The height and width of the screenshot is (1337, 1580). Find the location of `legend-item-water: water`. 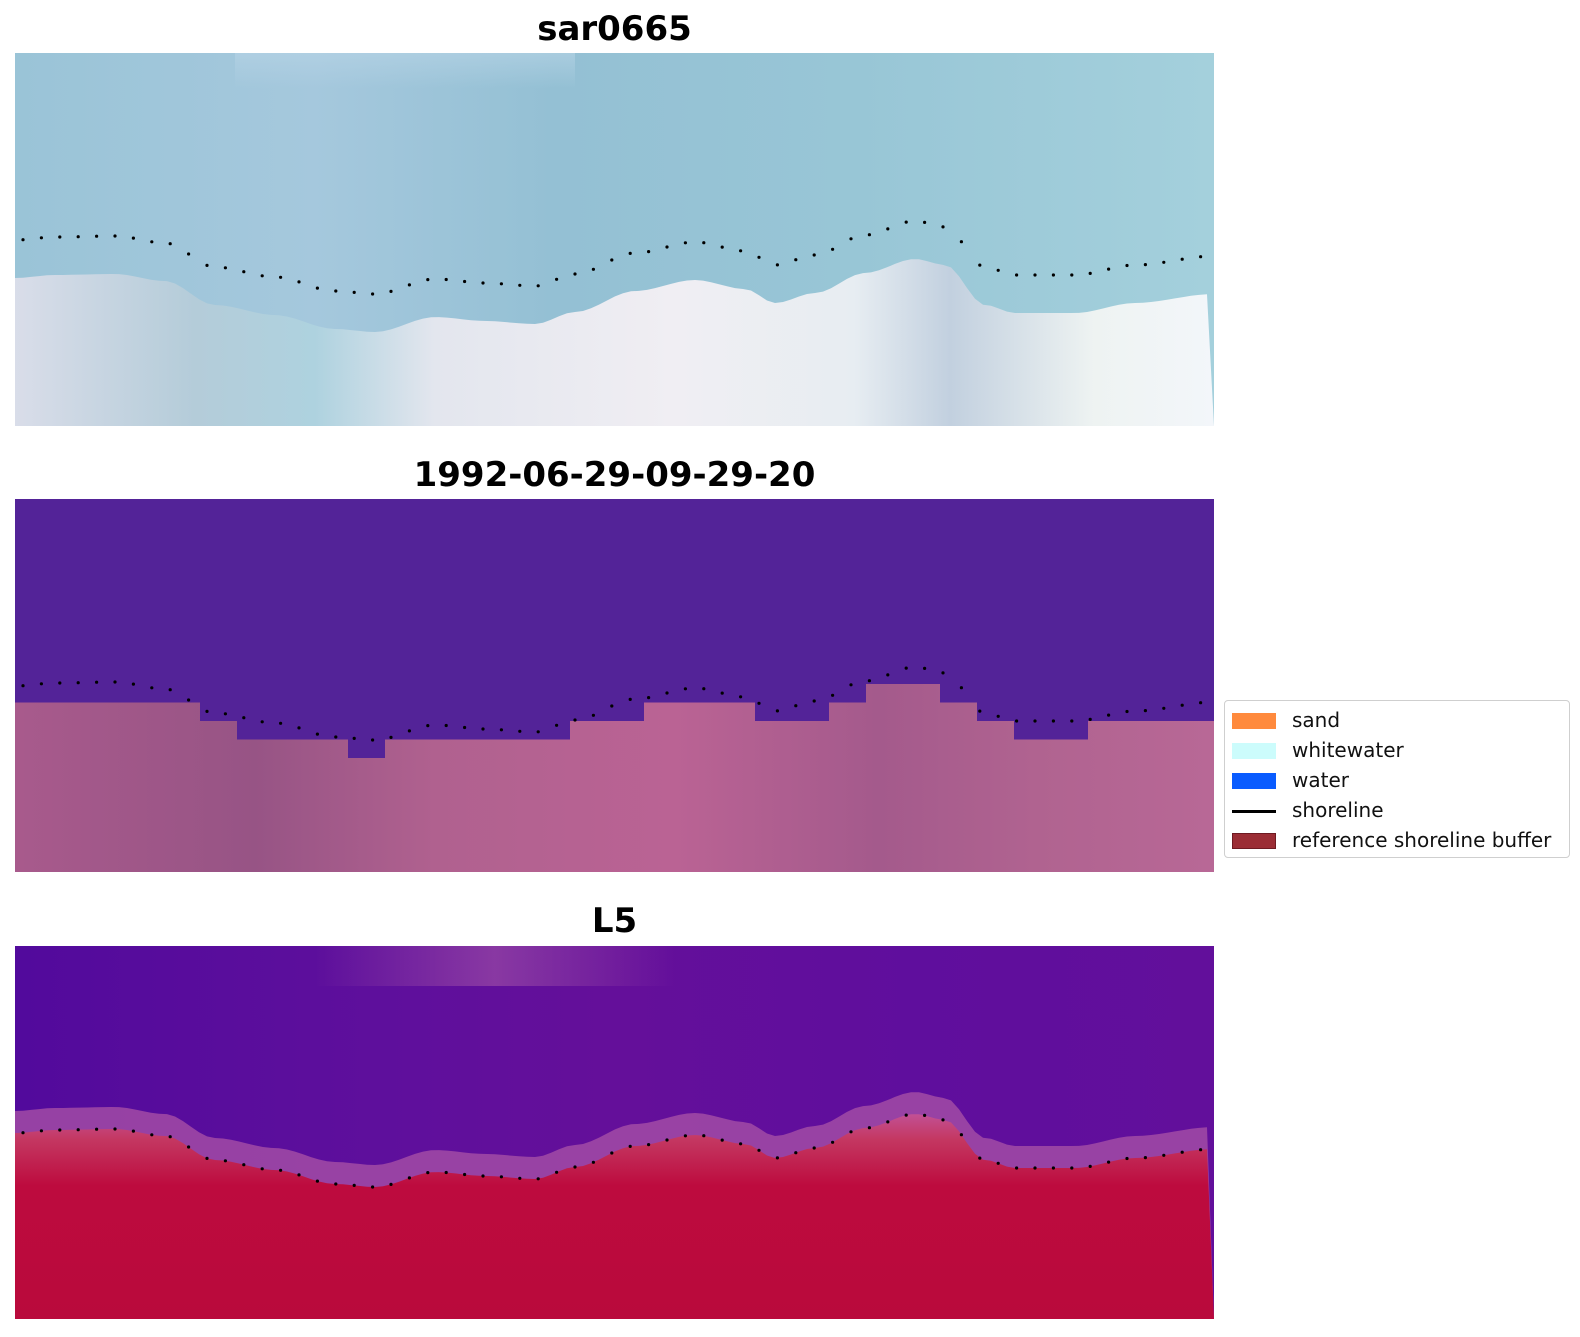

legend-item-water: water is located at coordinates (1397, 779).